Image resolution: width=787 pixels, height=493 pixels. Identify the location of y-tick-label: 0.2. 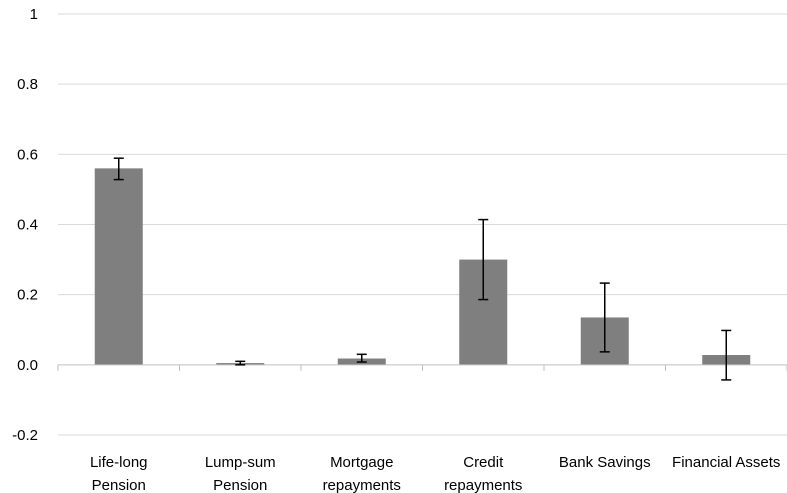
(27, 295).